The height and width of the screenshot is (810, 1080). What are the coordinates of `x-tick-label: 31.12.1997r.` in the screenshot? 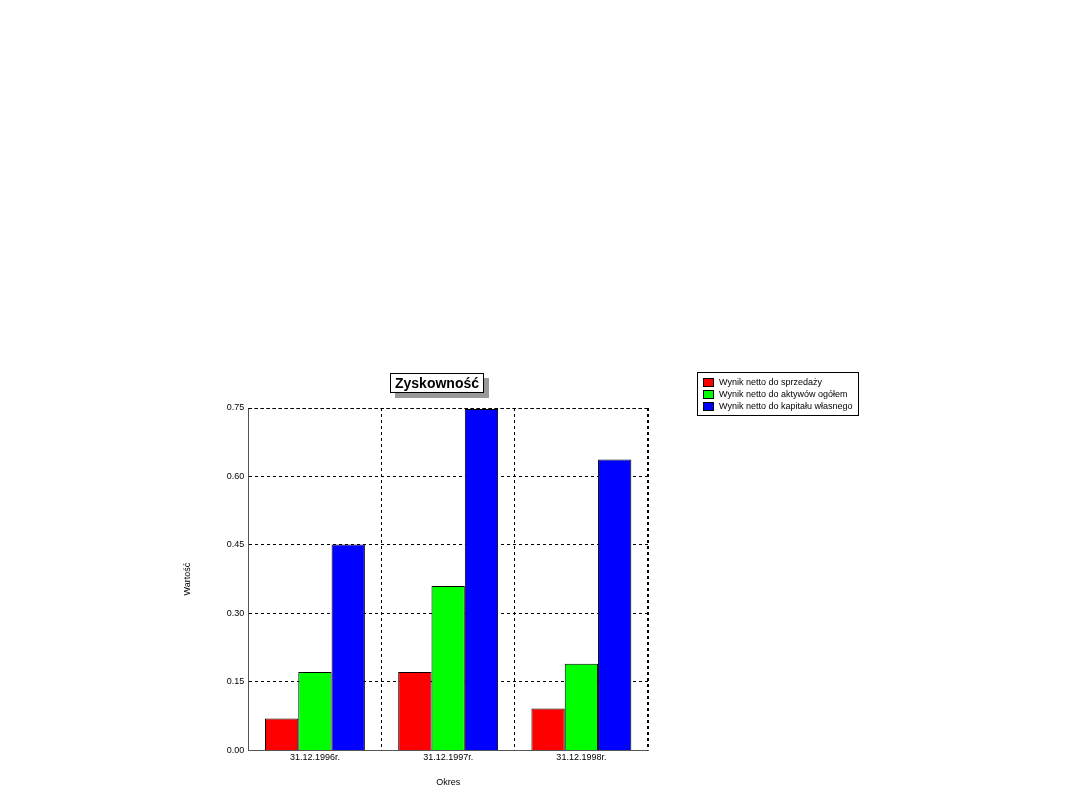 It's located at (448, 757).